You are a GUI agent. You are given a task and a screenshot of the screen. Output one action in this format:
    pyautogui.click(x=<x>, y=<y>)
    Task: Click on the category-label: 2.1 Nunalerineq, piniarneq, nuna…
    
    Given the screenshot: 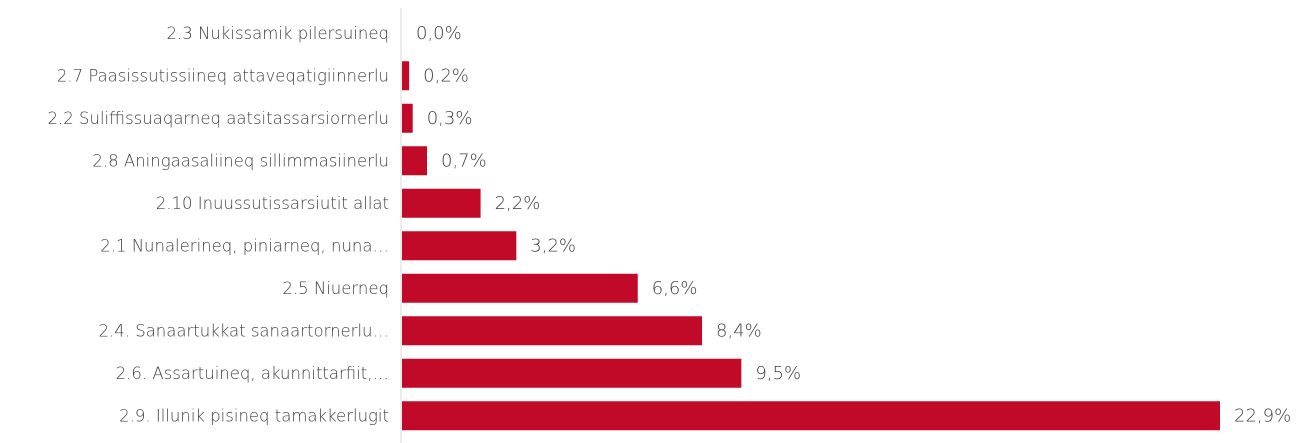 What is the action you would take?
    pyautogui.click(x=244, y=245)
    